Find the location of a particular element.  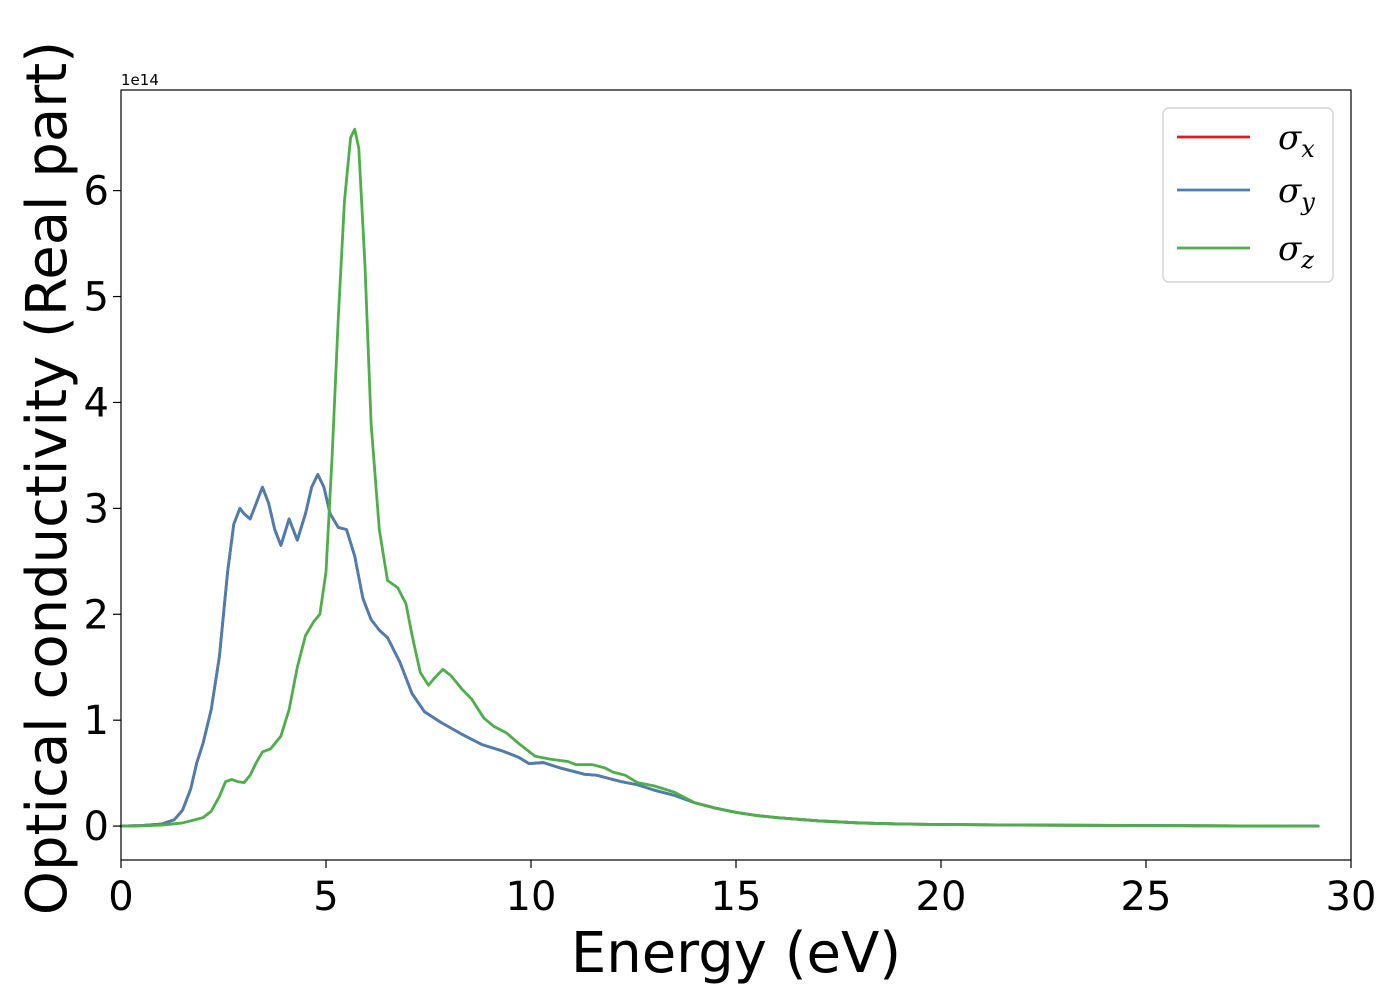

x-axis-label: Energy (eV) is located at coordinates (736, 953).